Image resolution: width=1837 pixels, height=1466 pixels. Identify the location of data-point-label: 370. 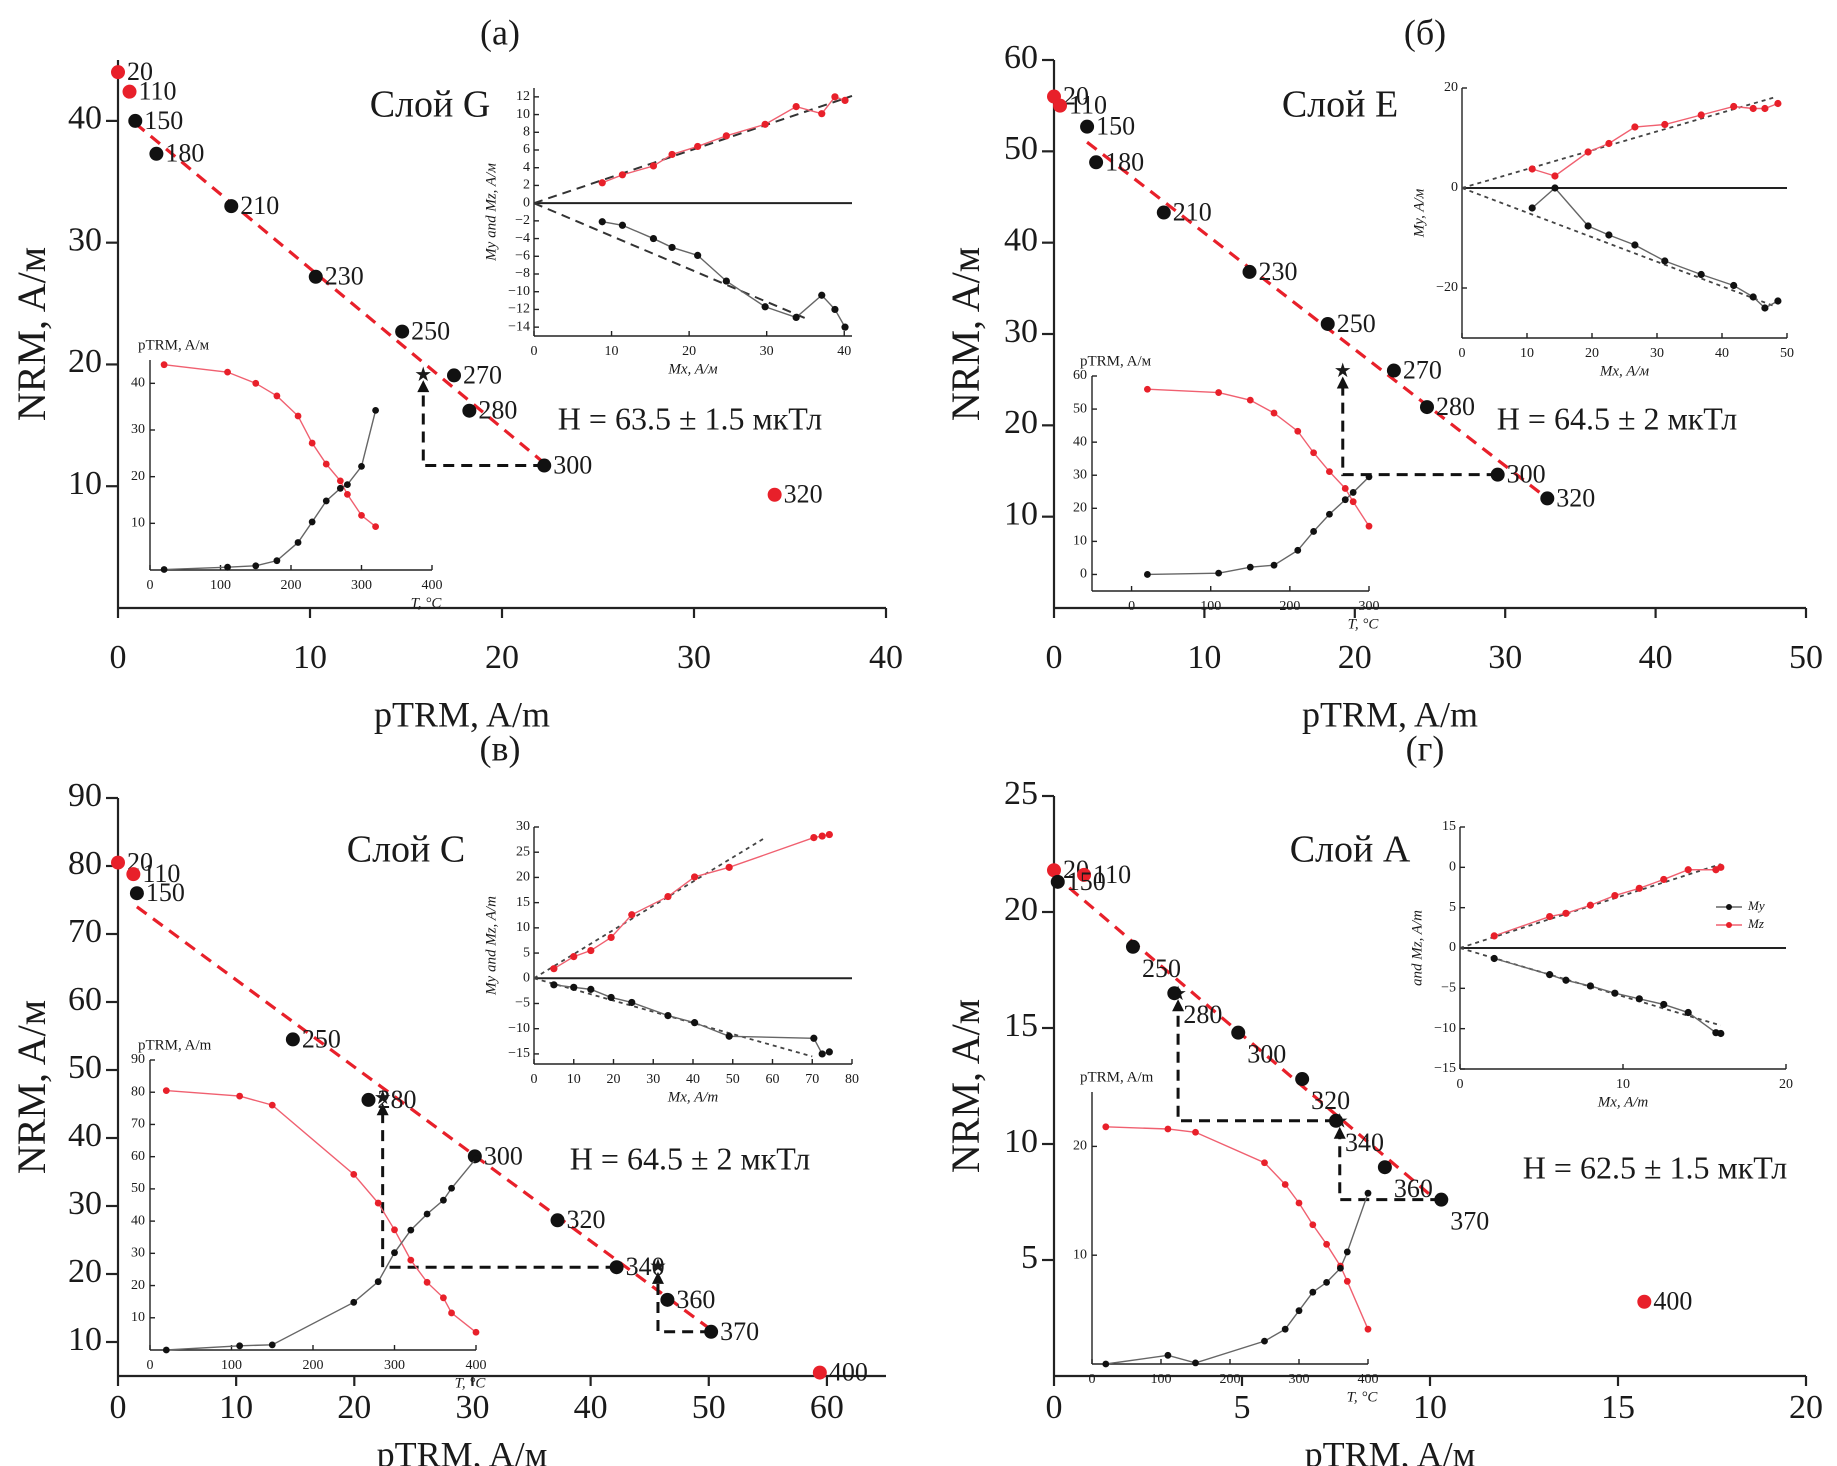
(739, 1331).